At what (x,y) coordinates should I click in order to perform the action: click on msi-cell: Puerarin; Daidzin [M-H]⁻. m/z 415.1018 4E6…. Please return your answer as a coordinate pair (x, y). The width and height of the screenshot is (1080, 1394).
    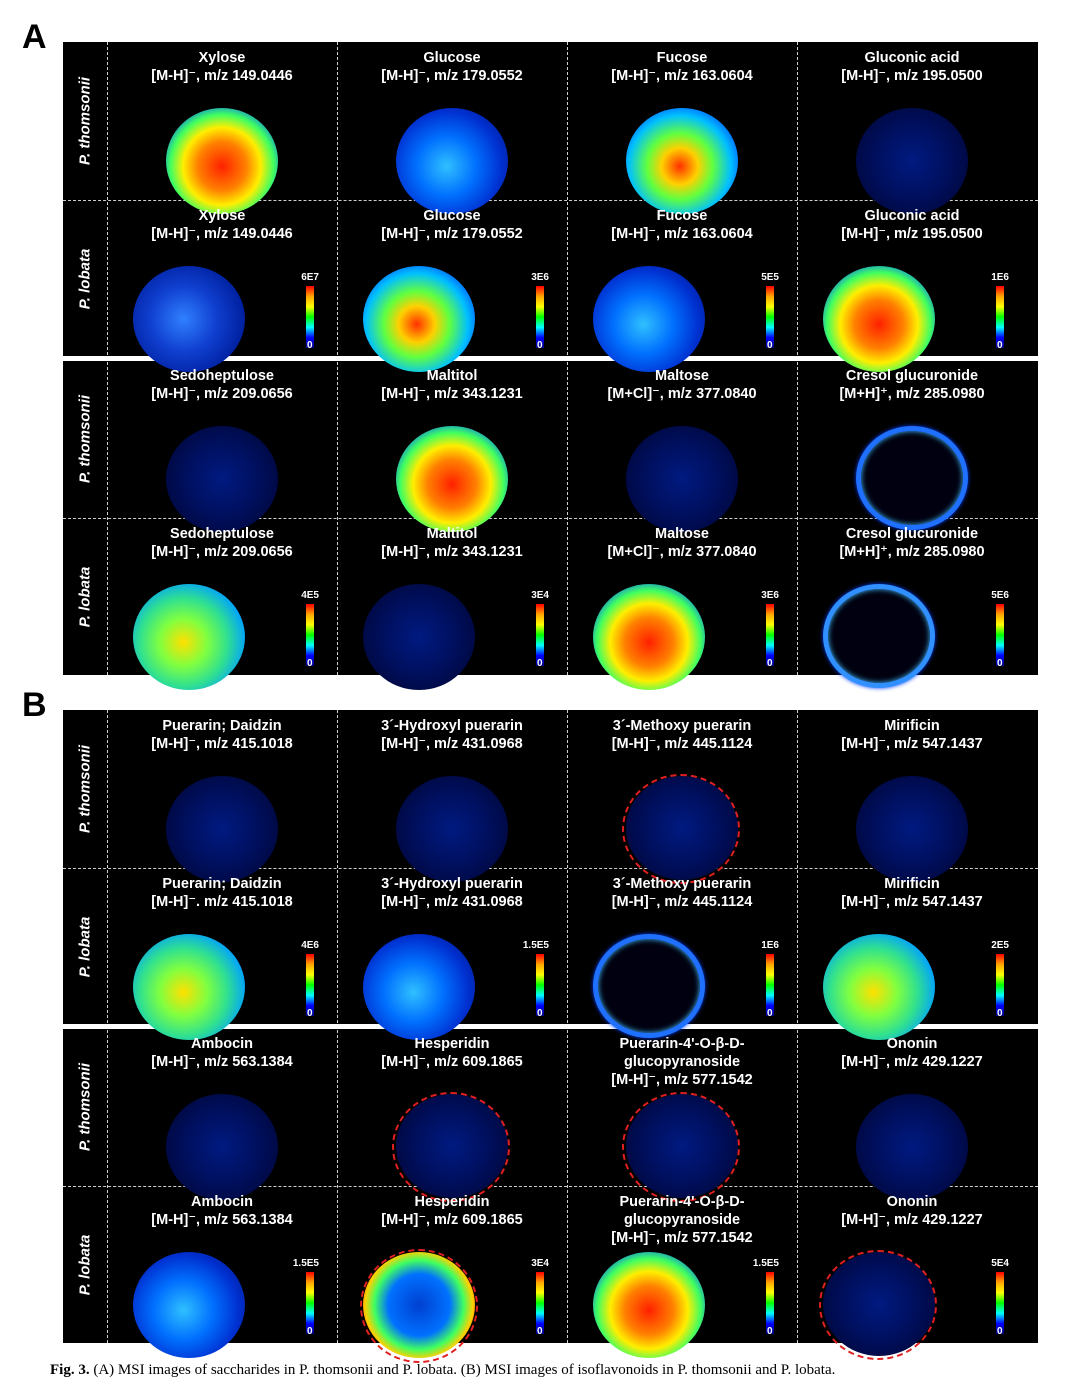
    Looking at the image, I should click on (222, 954).